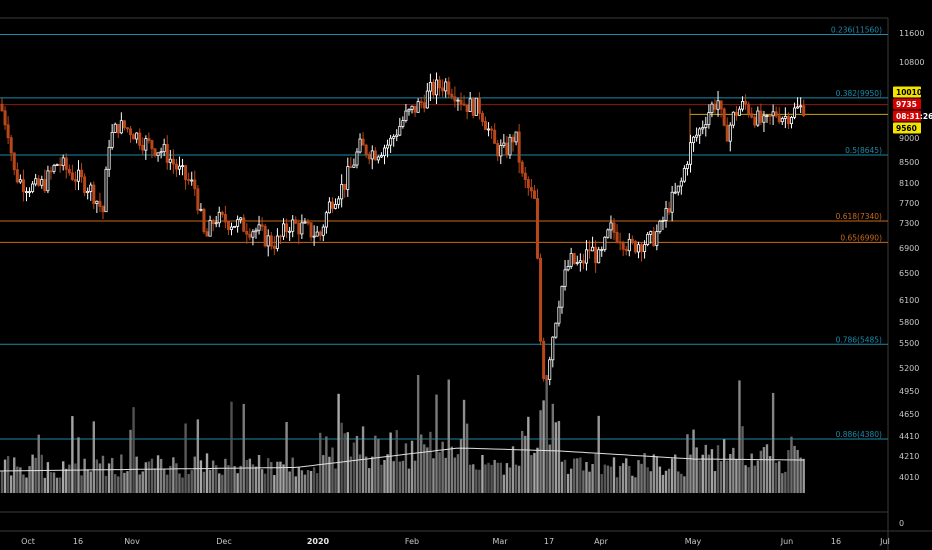  Describe the element at coordinates (318, 541) in the screenshot. I see `x-tick-label: 2020` at that location.